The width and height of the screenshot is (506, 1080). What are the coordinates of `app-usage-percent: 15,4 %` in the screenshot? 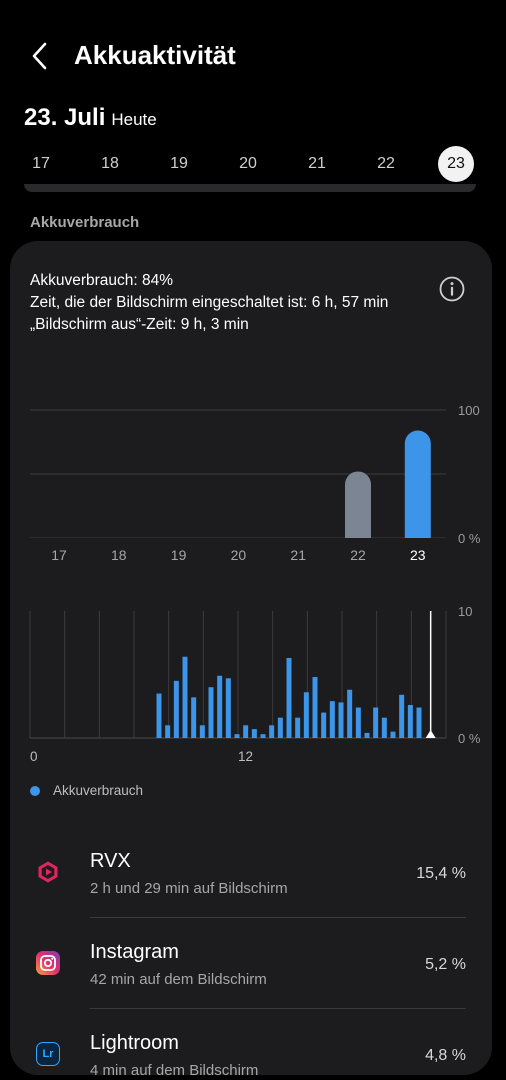 It's located at (441, 873).